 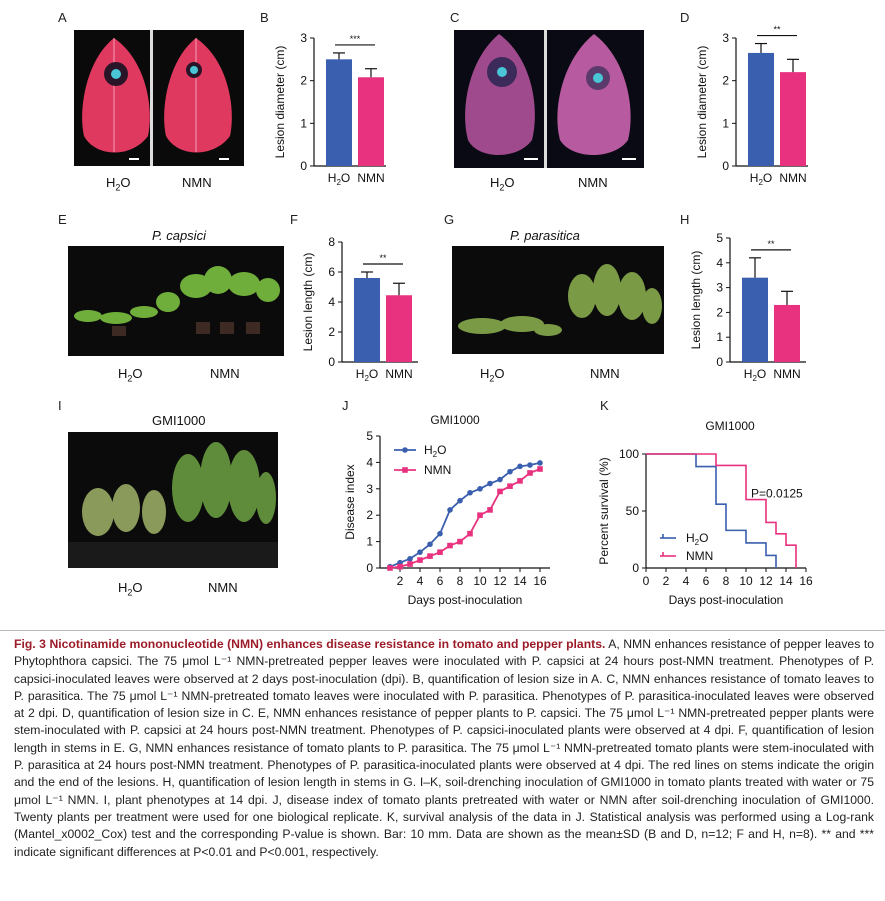 I want to click on chart-d: 0 1 2 3 Lesion diameter (cm) H2O NMN **, so click(x=751, y=106).